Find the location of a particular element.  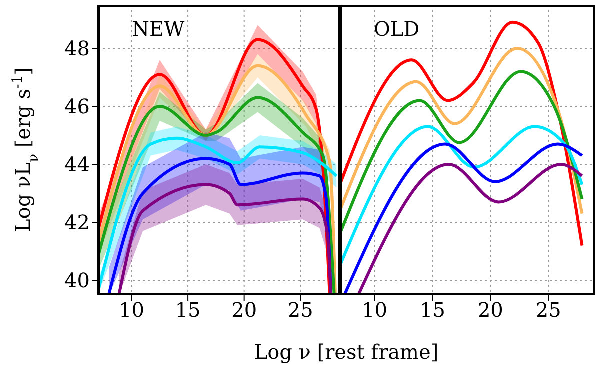

x-axis-title: Log ν [rest frame] is located at coordinates (346, 352).